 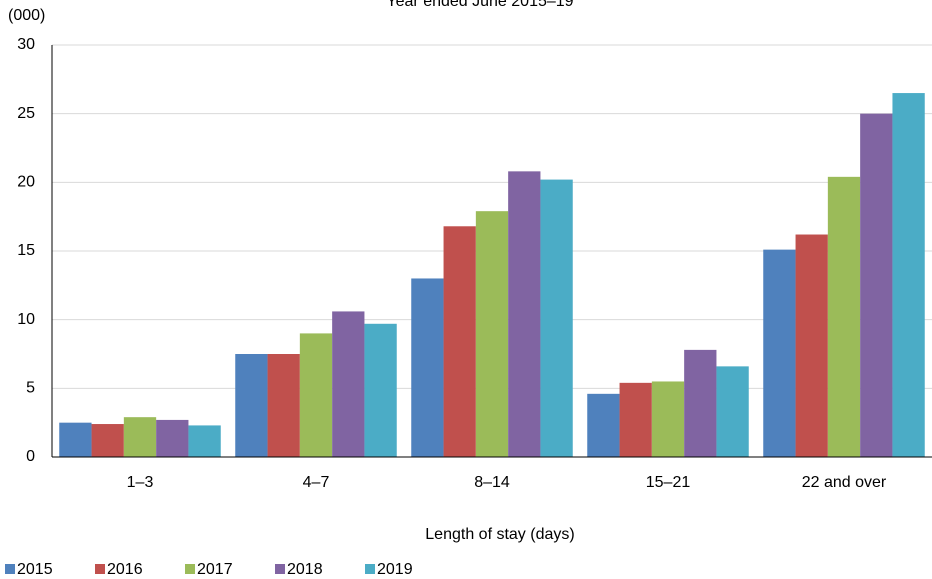 What do you see at coordinates (30, 456) in the screenshot?
I see `y-tick-label: 0` at bounding box center [30, 456].